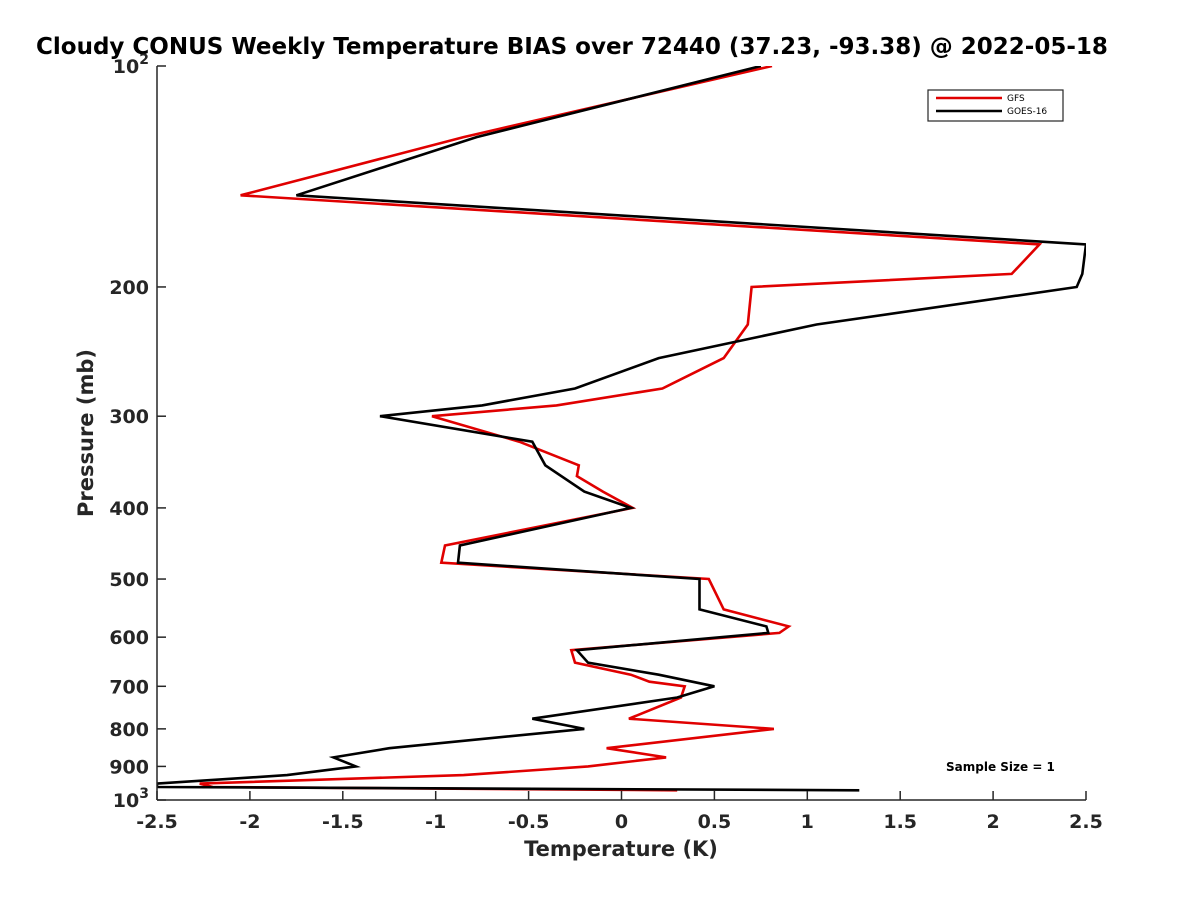  Describe the element at coordinates (529, 822) in the screenshot. I see `x-tick-label: -0.5` at that location.